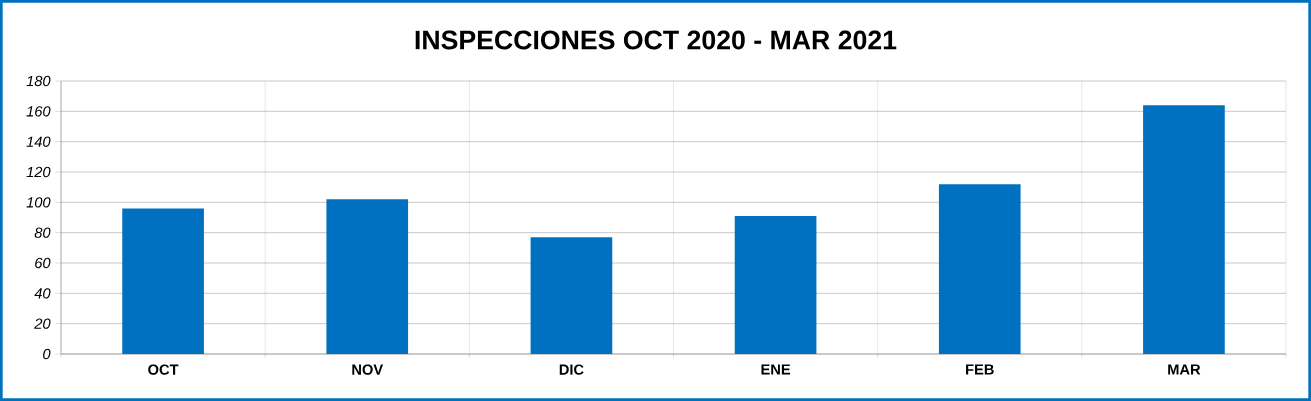 Image resolution: width=1311 pixels, height=401 pixels. Describe the element at coordinates (163, 369) in the screenshot. I see `x-tick-label: OCT` at that location.